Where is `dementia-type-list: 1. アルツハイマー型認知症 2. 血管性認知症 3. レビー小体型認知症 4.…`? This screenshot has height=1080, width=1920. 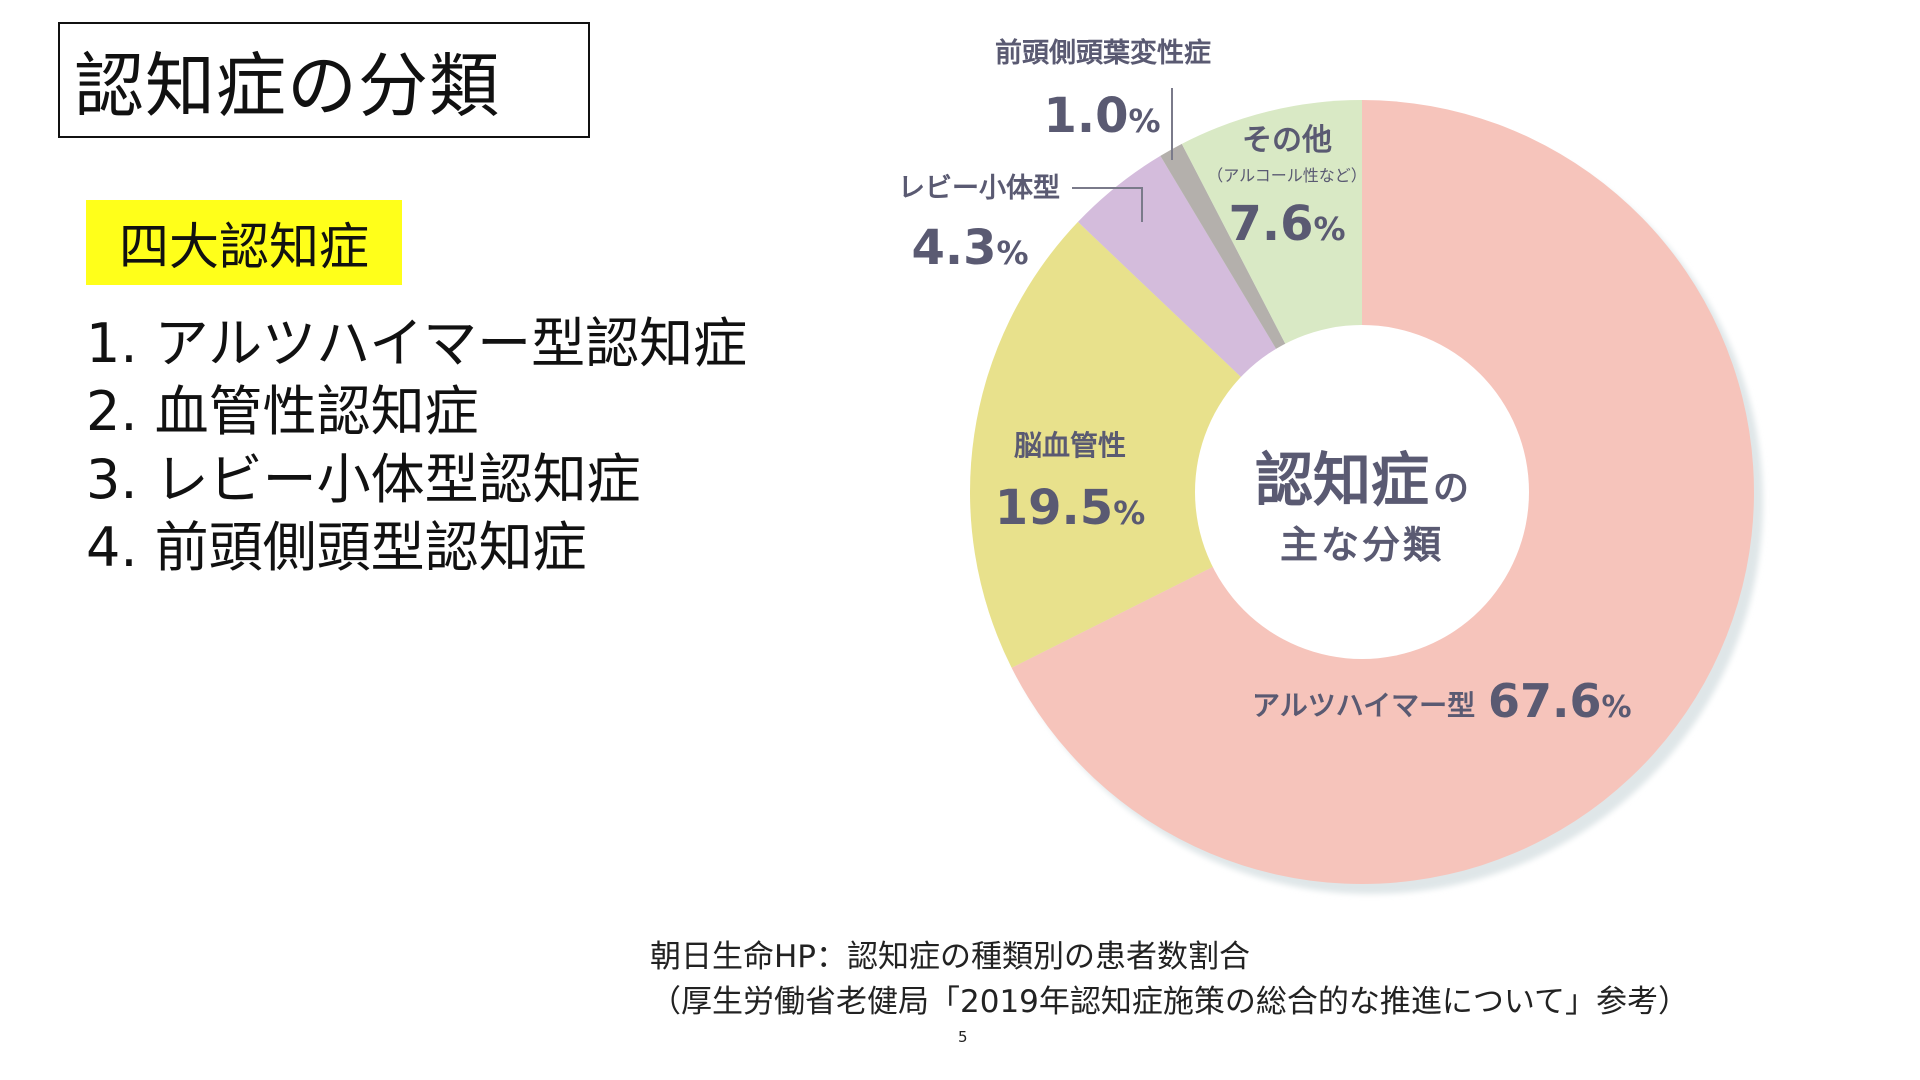
dementia-type-list: 1. アルツハイマー型認知症 2. 血管性認知症 3. レビー小体型認知症 4.… is located at coordinates (416, 446).